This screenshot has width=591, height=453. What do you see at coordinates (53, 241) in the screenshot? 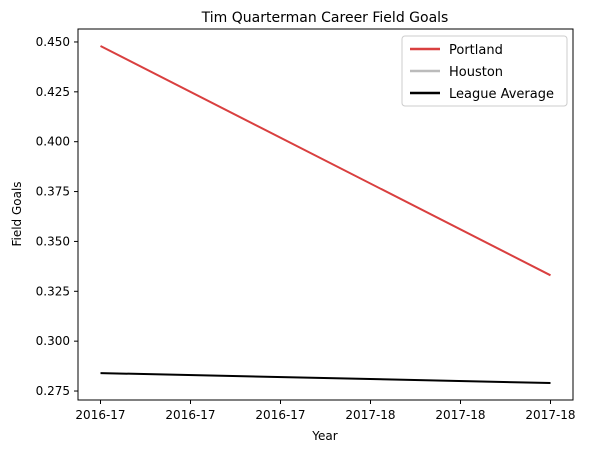
I see `y-tick-label: 0.350` at bounding box center [53, 241].